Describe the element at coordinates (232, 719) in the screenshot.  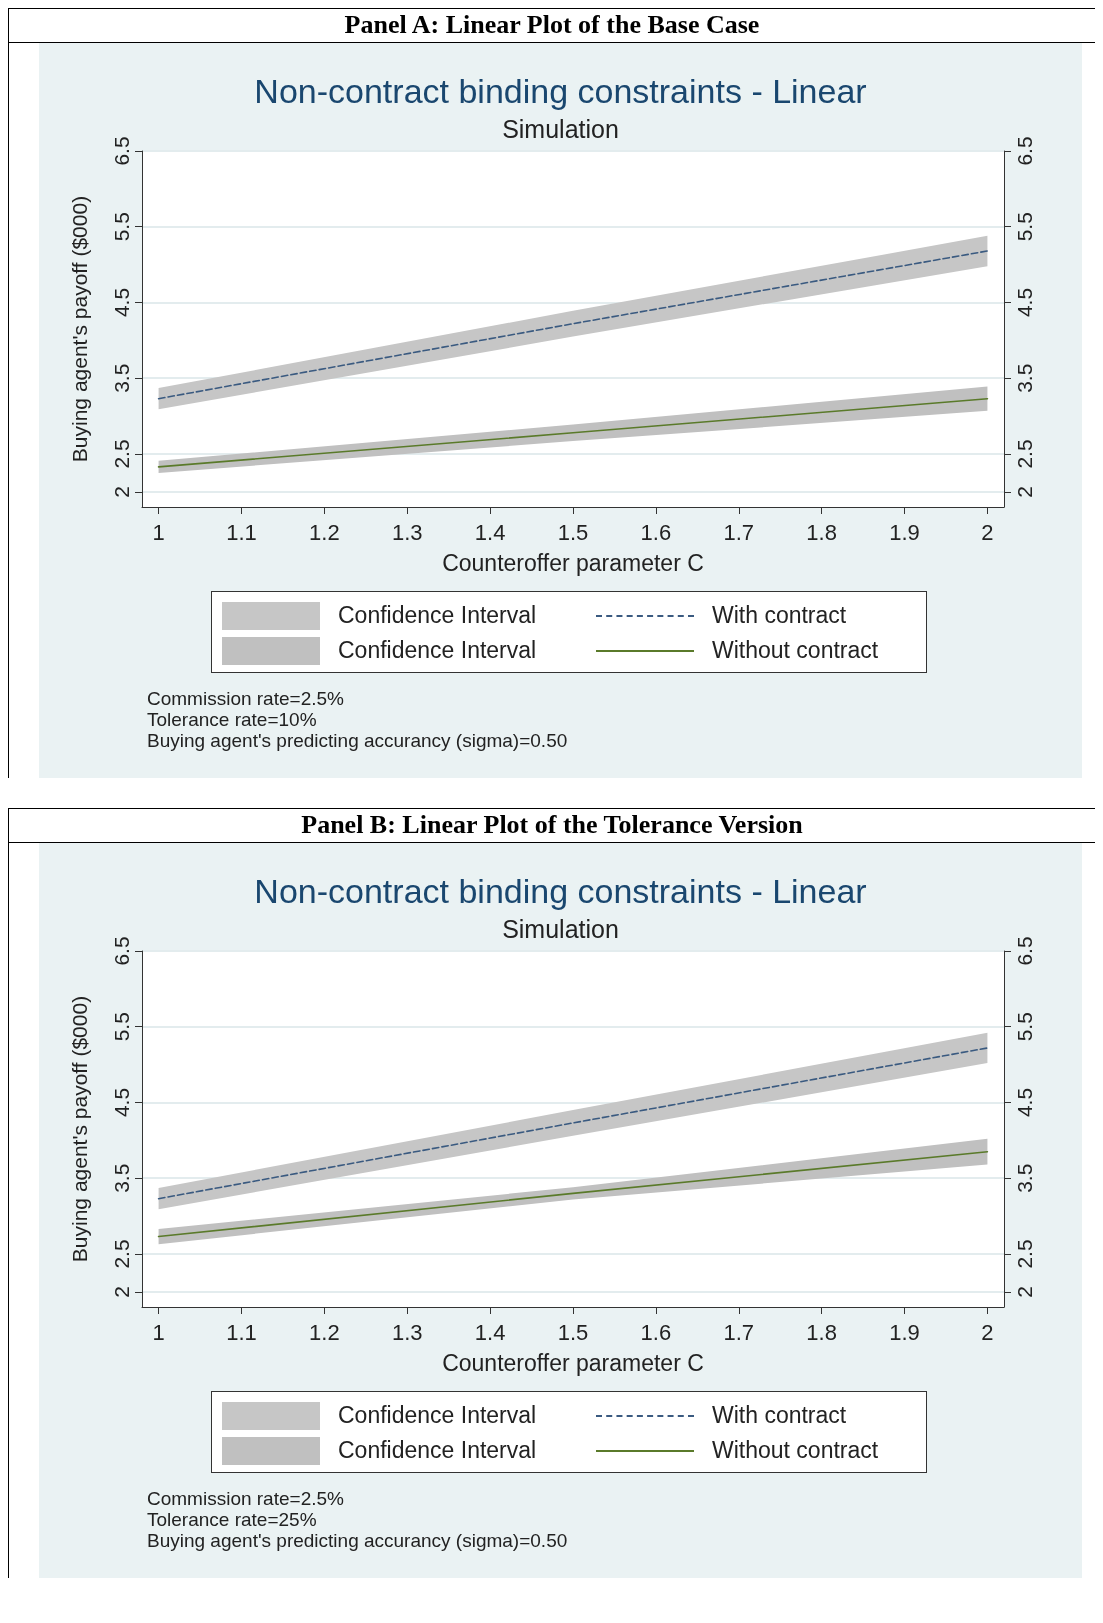
I see `text: Tolerance rate=10%` at that location.